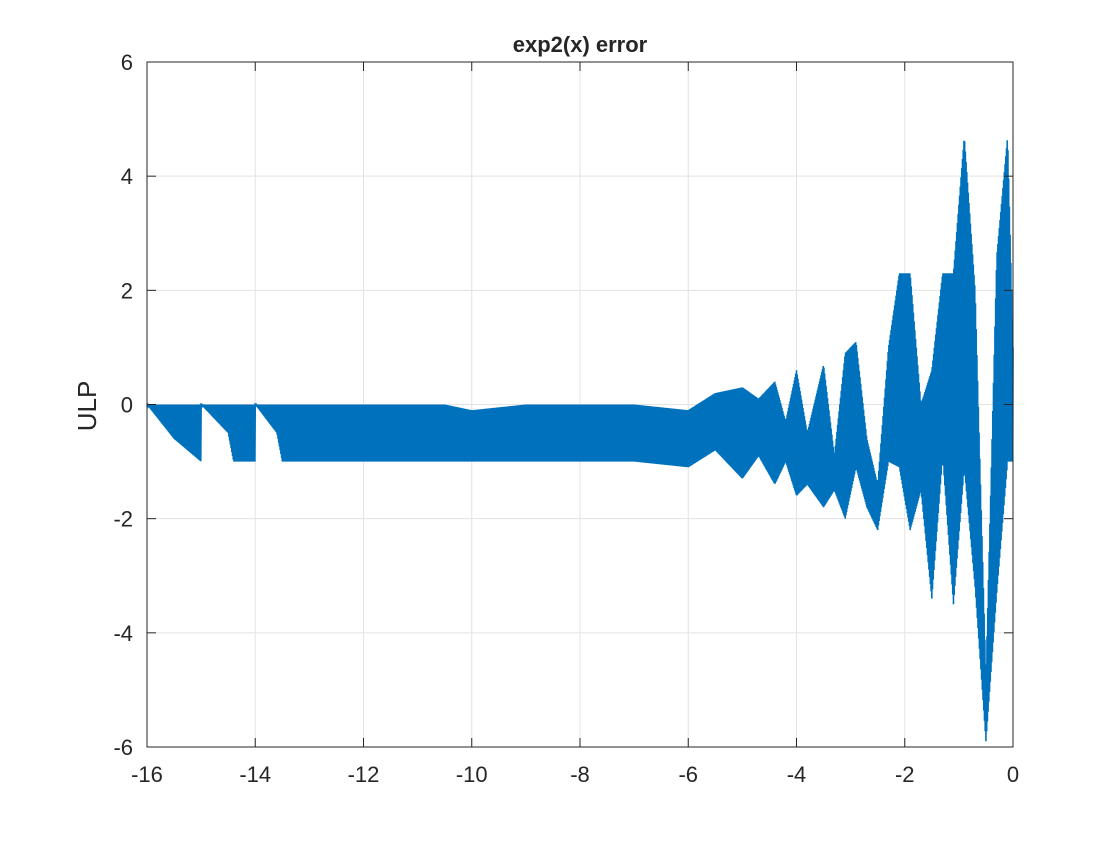 This screenshot has height=845, width=1120. Describe the element at coordinates (797, 774) in the screenshot. I see `x-tick-label: -4` at that location.